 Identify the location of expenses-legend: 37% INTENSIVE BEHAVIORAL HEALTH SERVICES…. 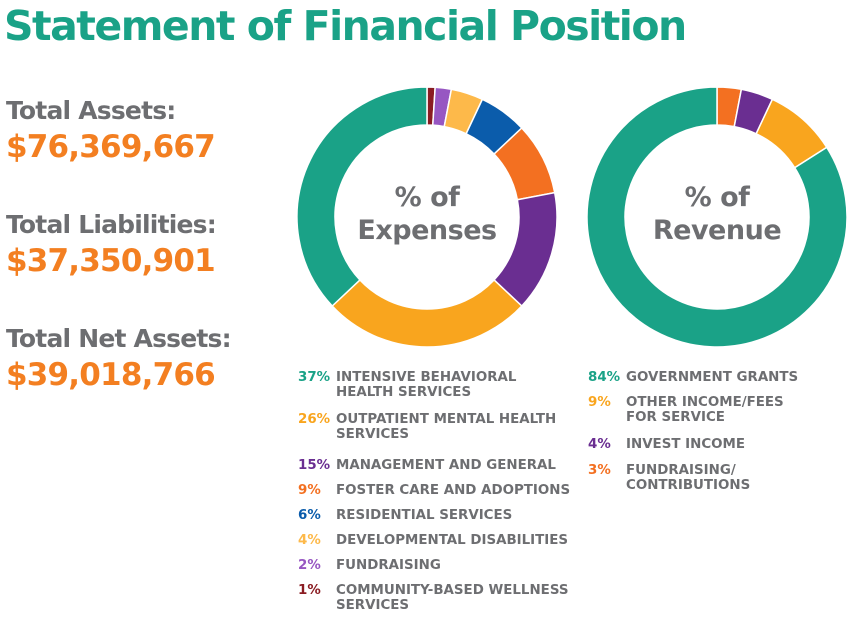
(435, 493).